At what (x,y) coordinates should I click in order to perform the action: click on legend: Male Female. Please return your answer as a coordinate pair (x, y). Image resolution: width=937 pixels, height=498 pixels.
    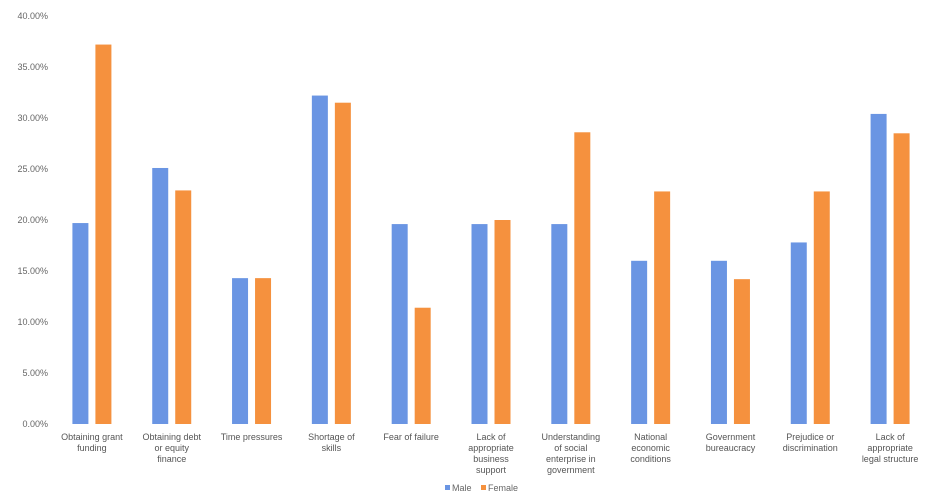
    Looking at the image, I should click on (481, 488).